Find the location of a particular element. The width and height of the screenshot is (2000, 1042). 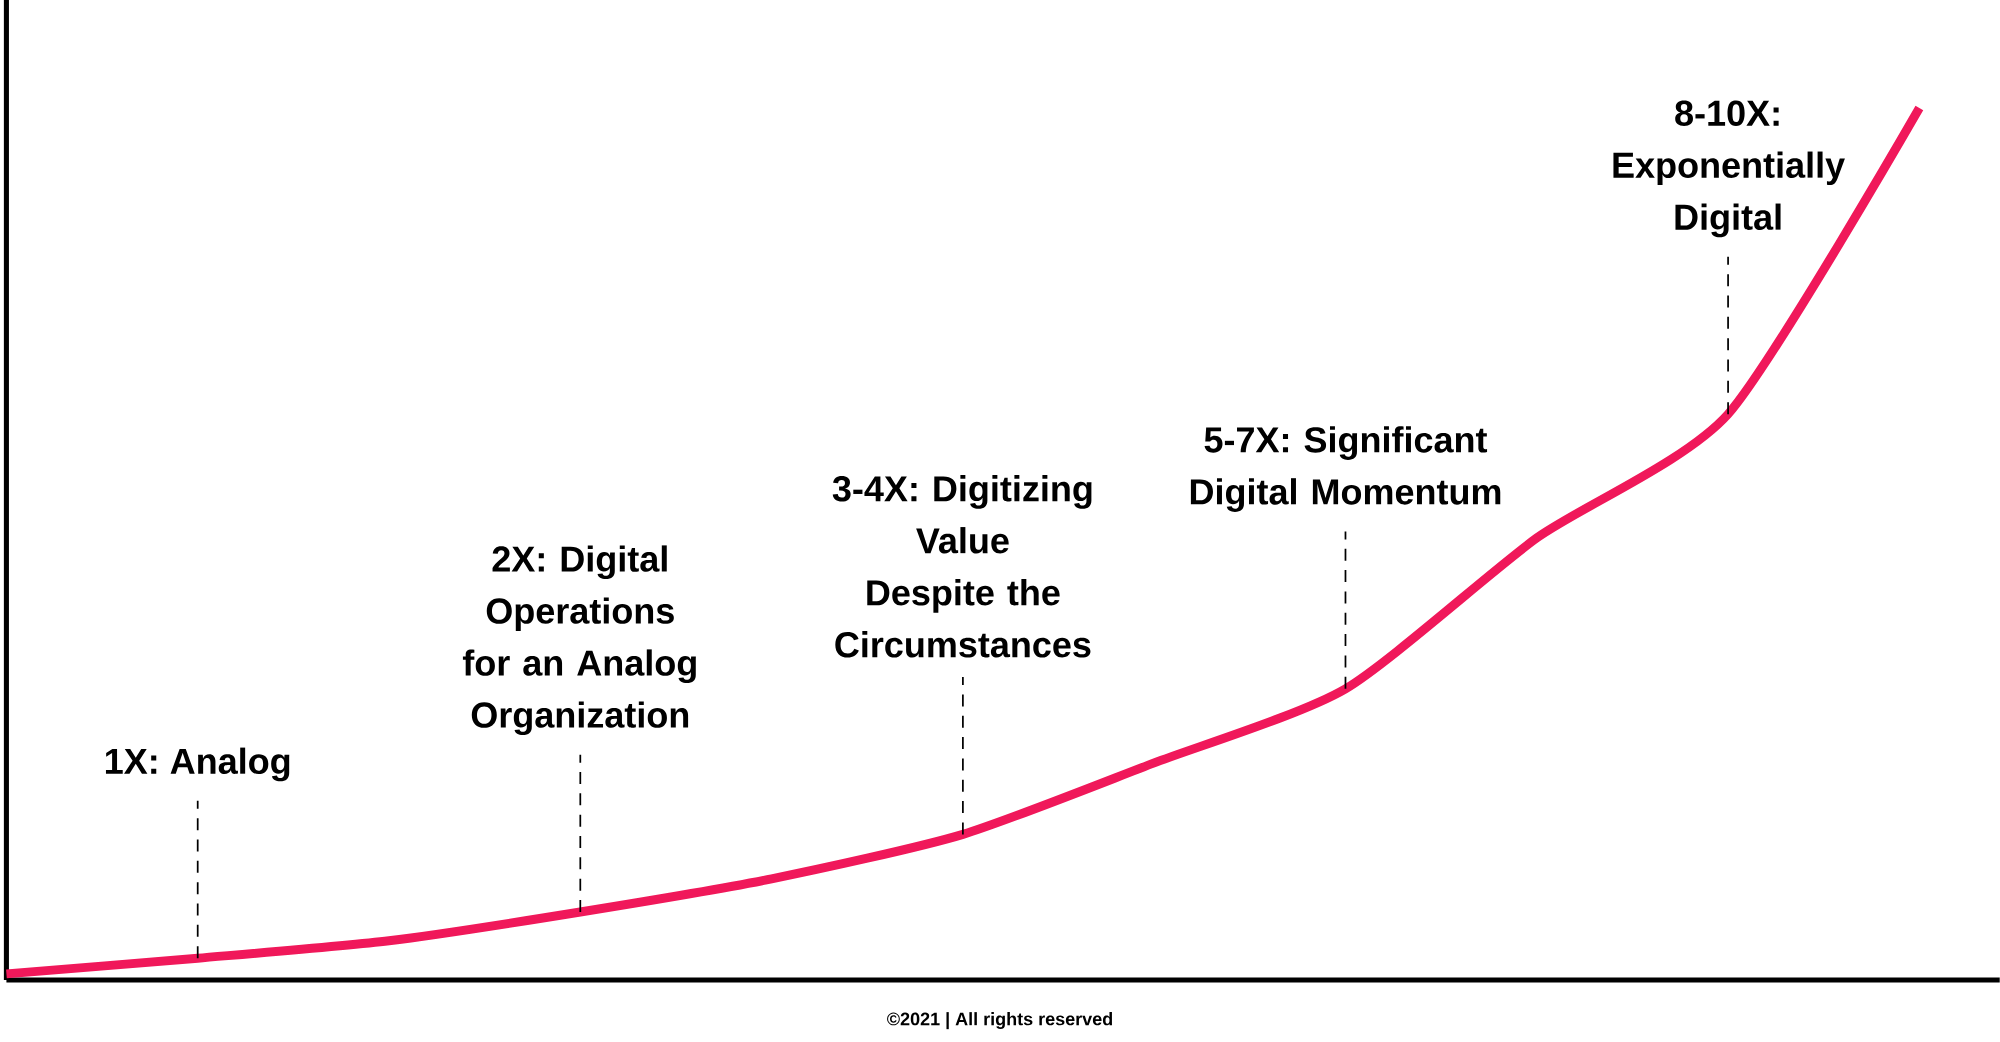

annotation: 1X: Analog is located at coordinates (197, 764).